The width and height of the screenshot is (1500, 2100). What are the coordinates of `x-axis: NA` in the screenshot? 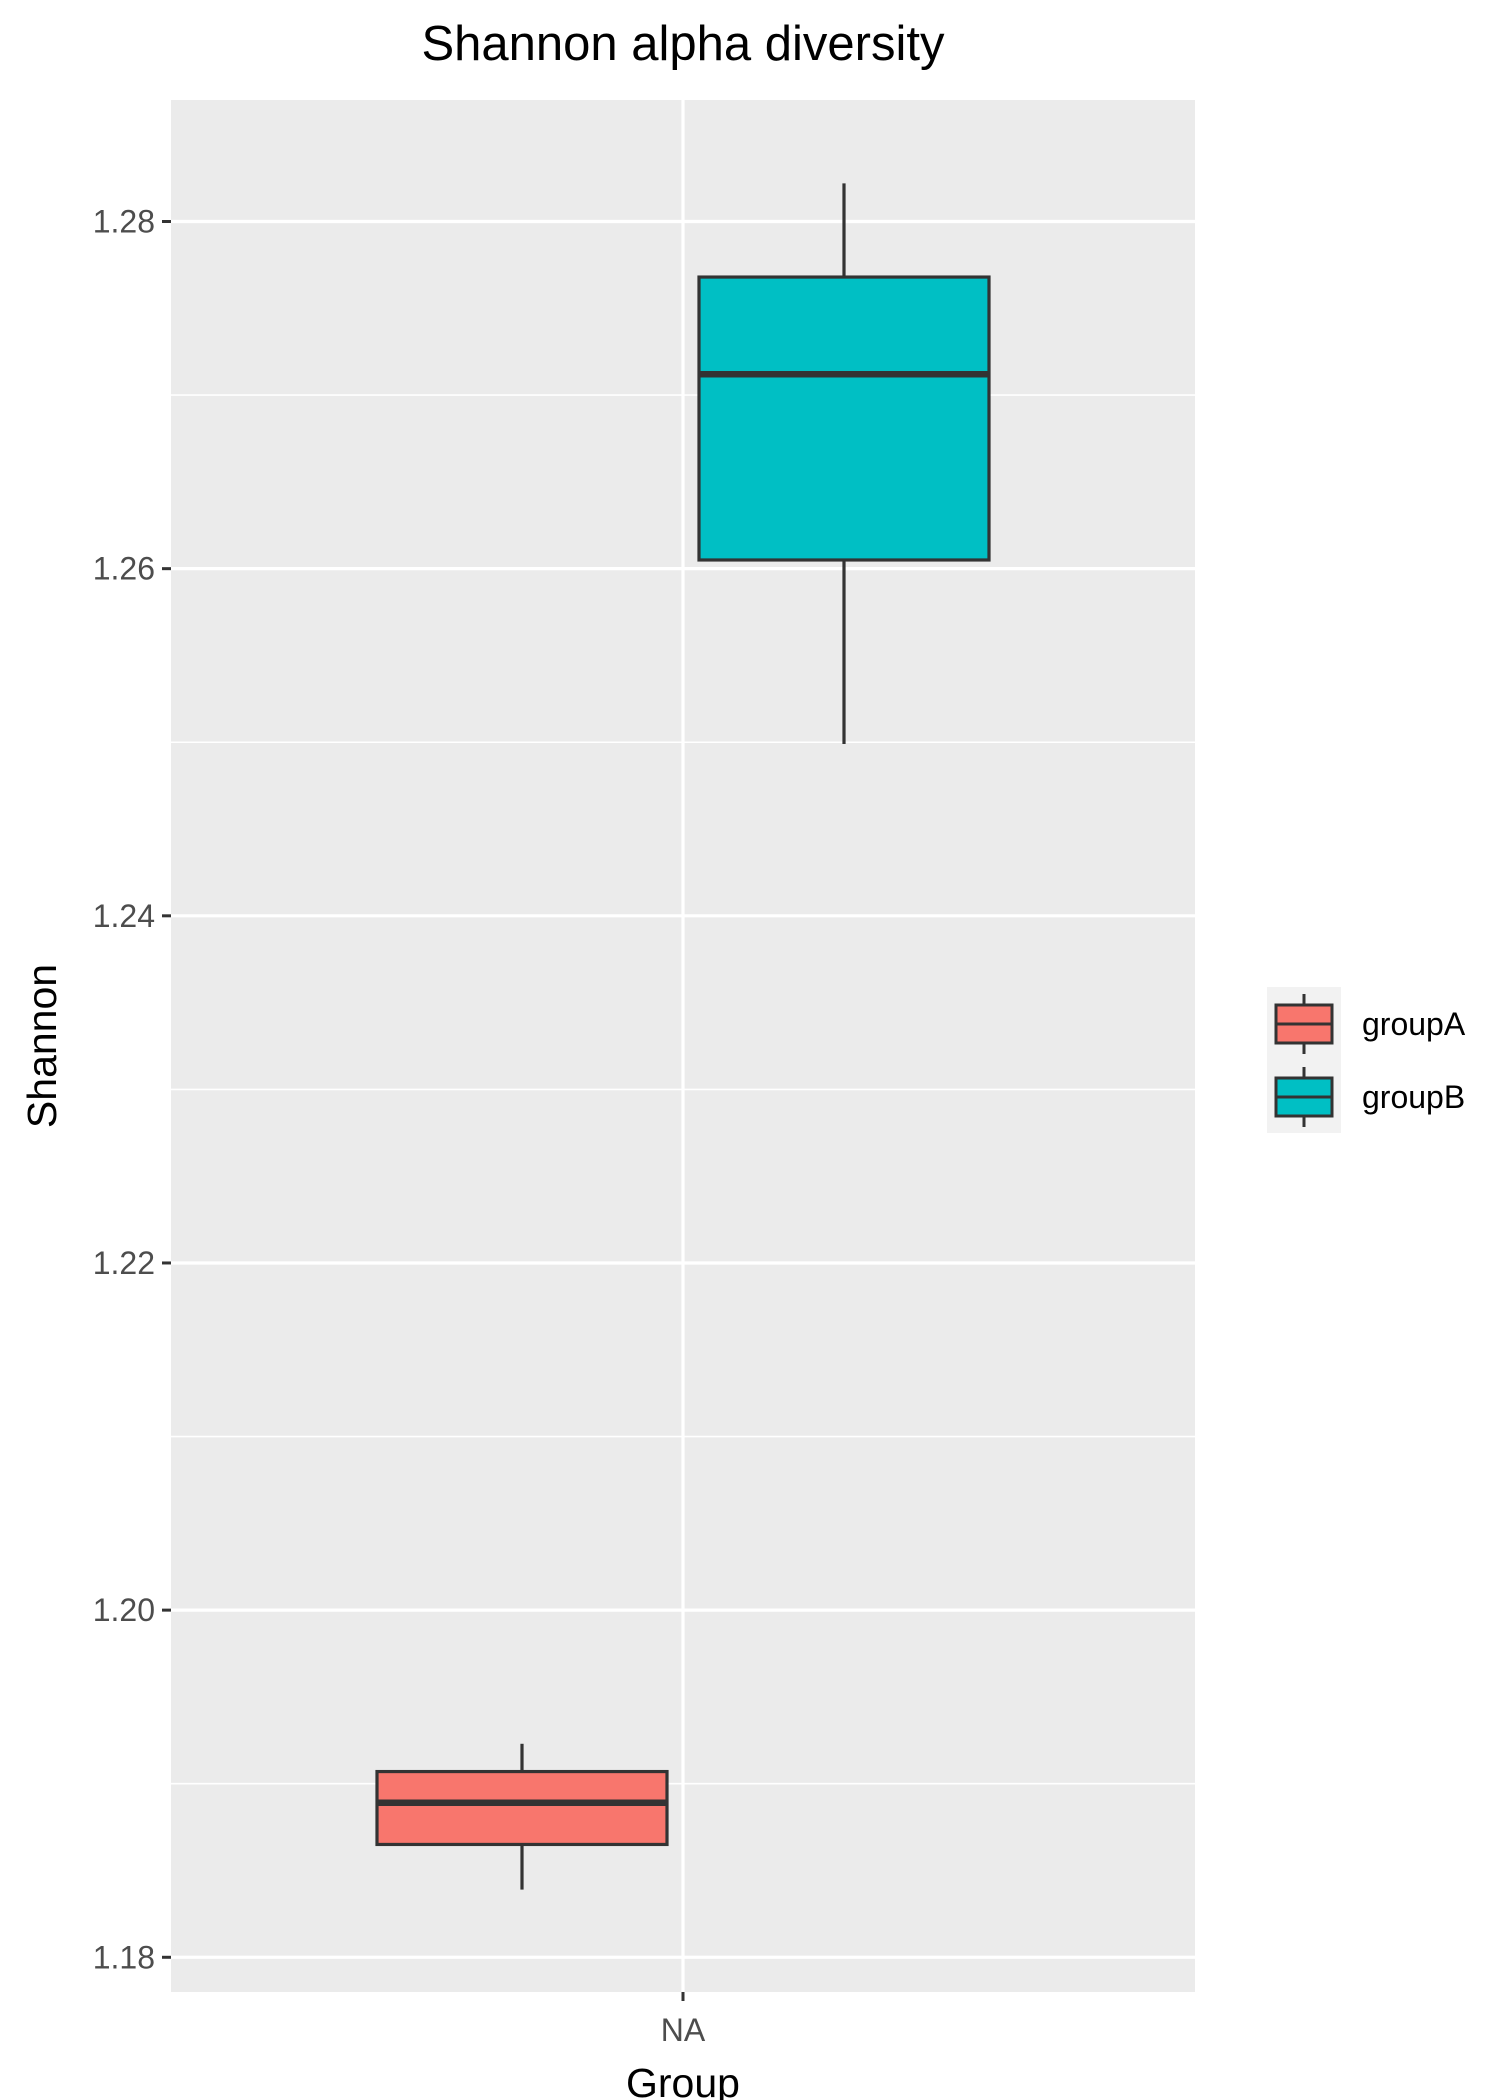 It's located at (683, 2020).